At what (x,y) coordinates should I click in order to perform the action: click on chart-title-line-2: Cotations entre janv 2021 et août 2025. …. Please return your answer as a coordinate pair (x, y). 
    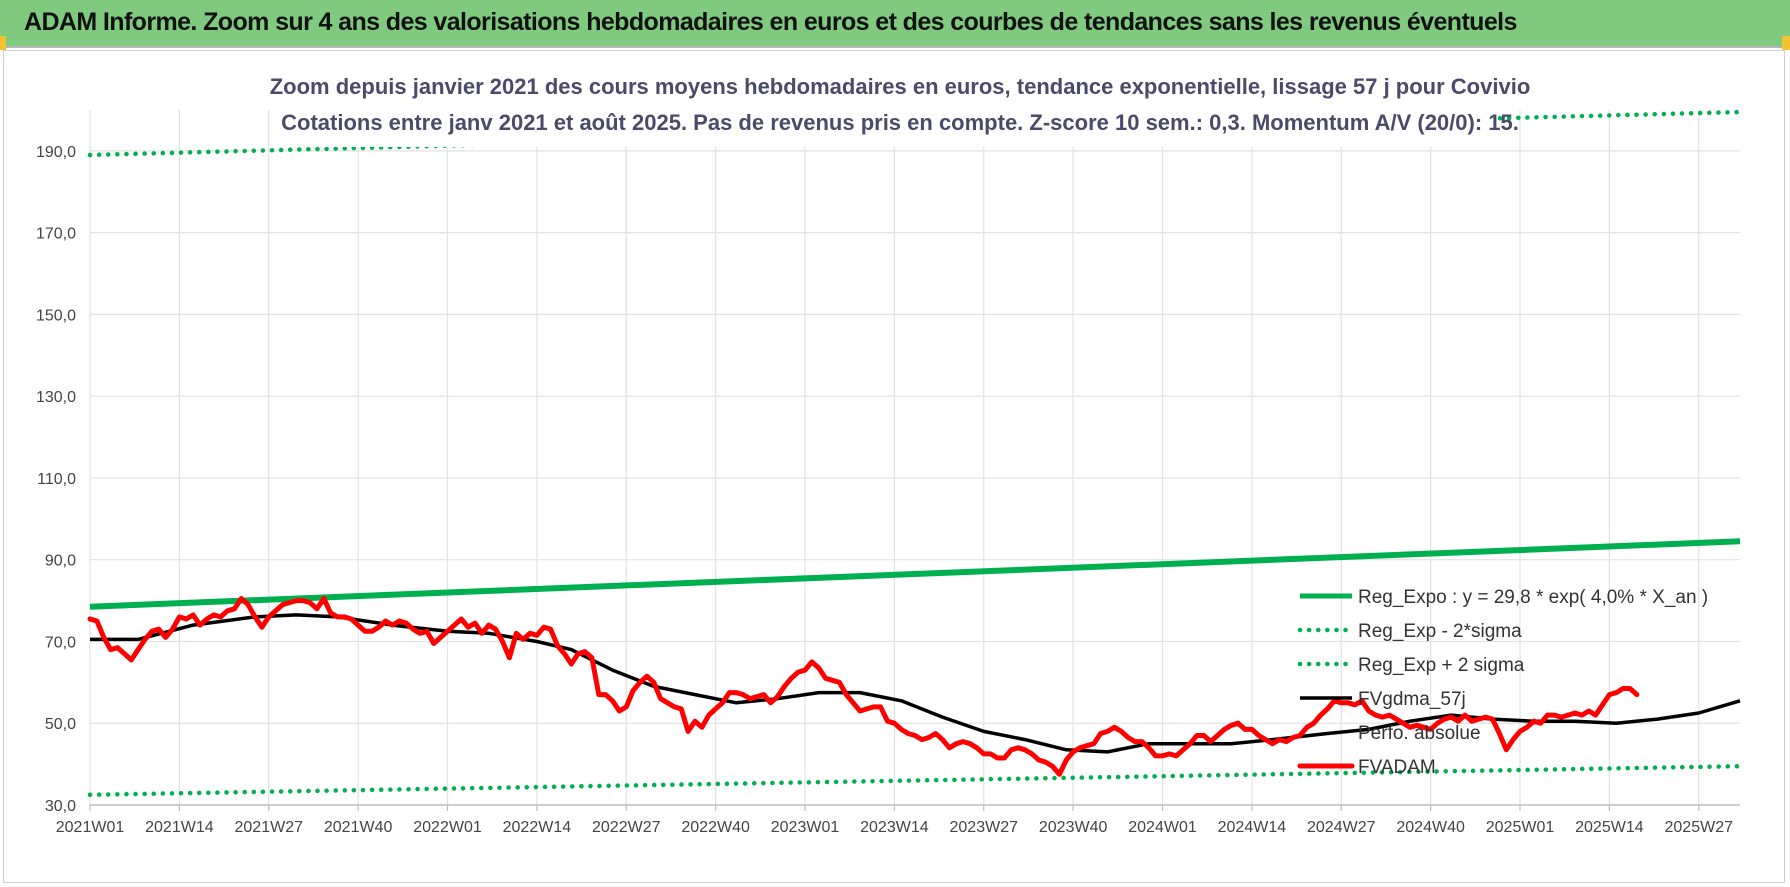
    Looking at the image, I should click on (900, 122).